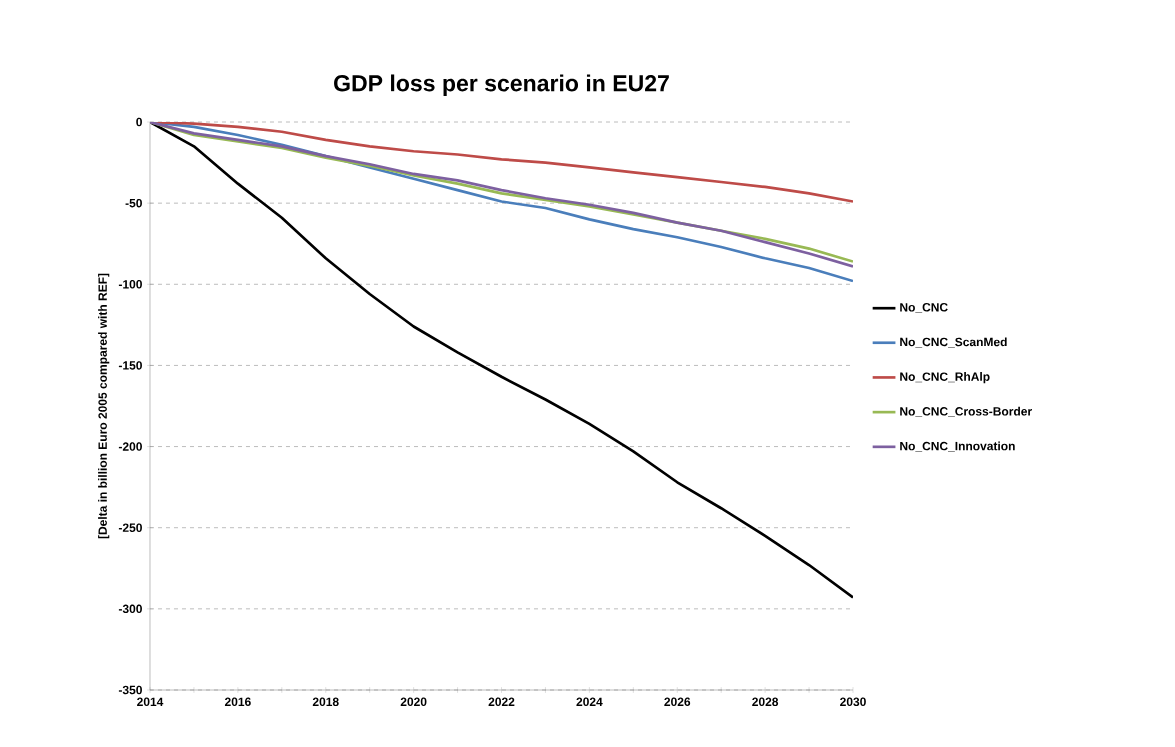  I want to click on legend-label: No_CNC, so click(924, 308).